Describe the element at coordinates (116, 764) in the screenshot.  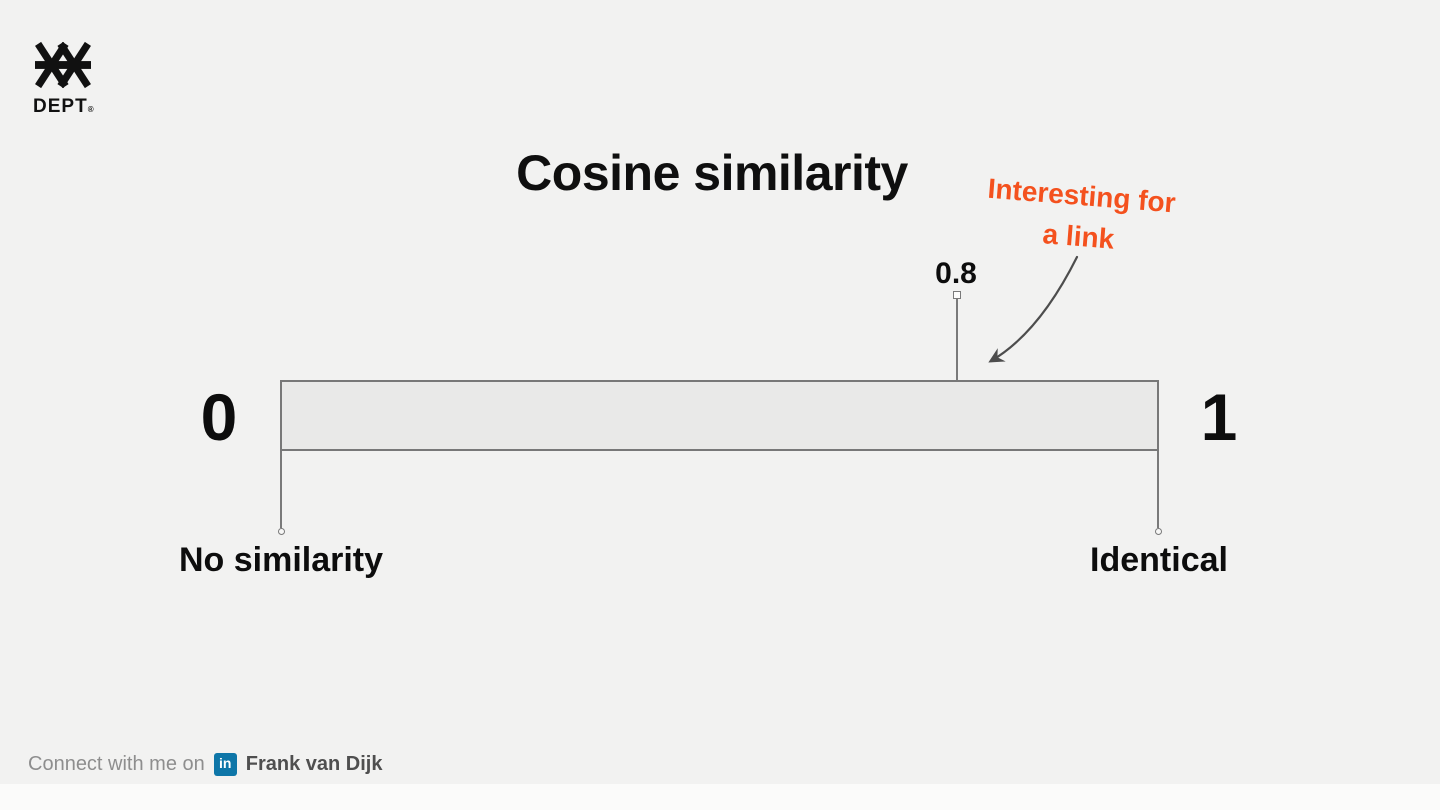
I see `footer-connect-text: Connect with me on` at that location.